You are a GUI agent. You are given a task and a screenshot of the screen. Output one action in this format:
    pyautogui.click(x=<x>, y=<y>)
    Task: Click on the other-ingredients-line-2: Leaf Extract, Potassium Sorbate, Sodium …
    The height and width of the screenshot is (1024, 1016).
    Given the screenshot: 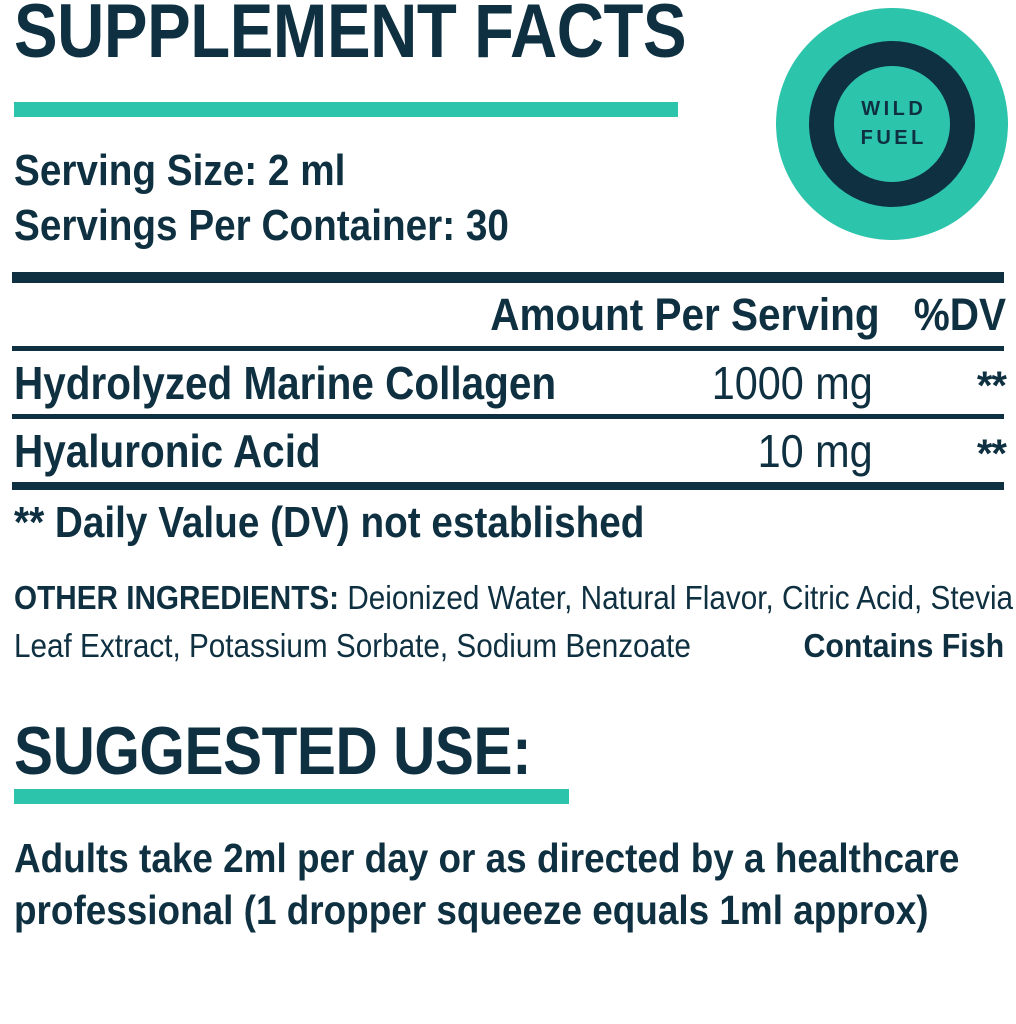 What is the action you would take?
    pyautogui.click(x=512, y=646)
    